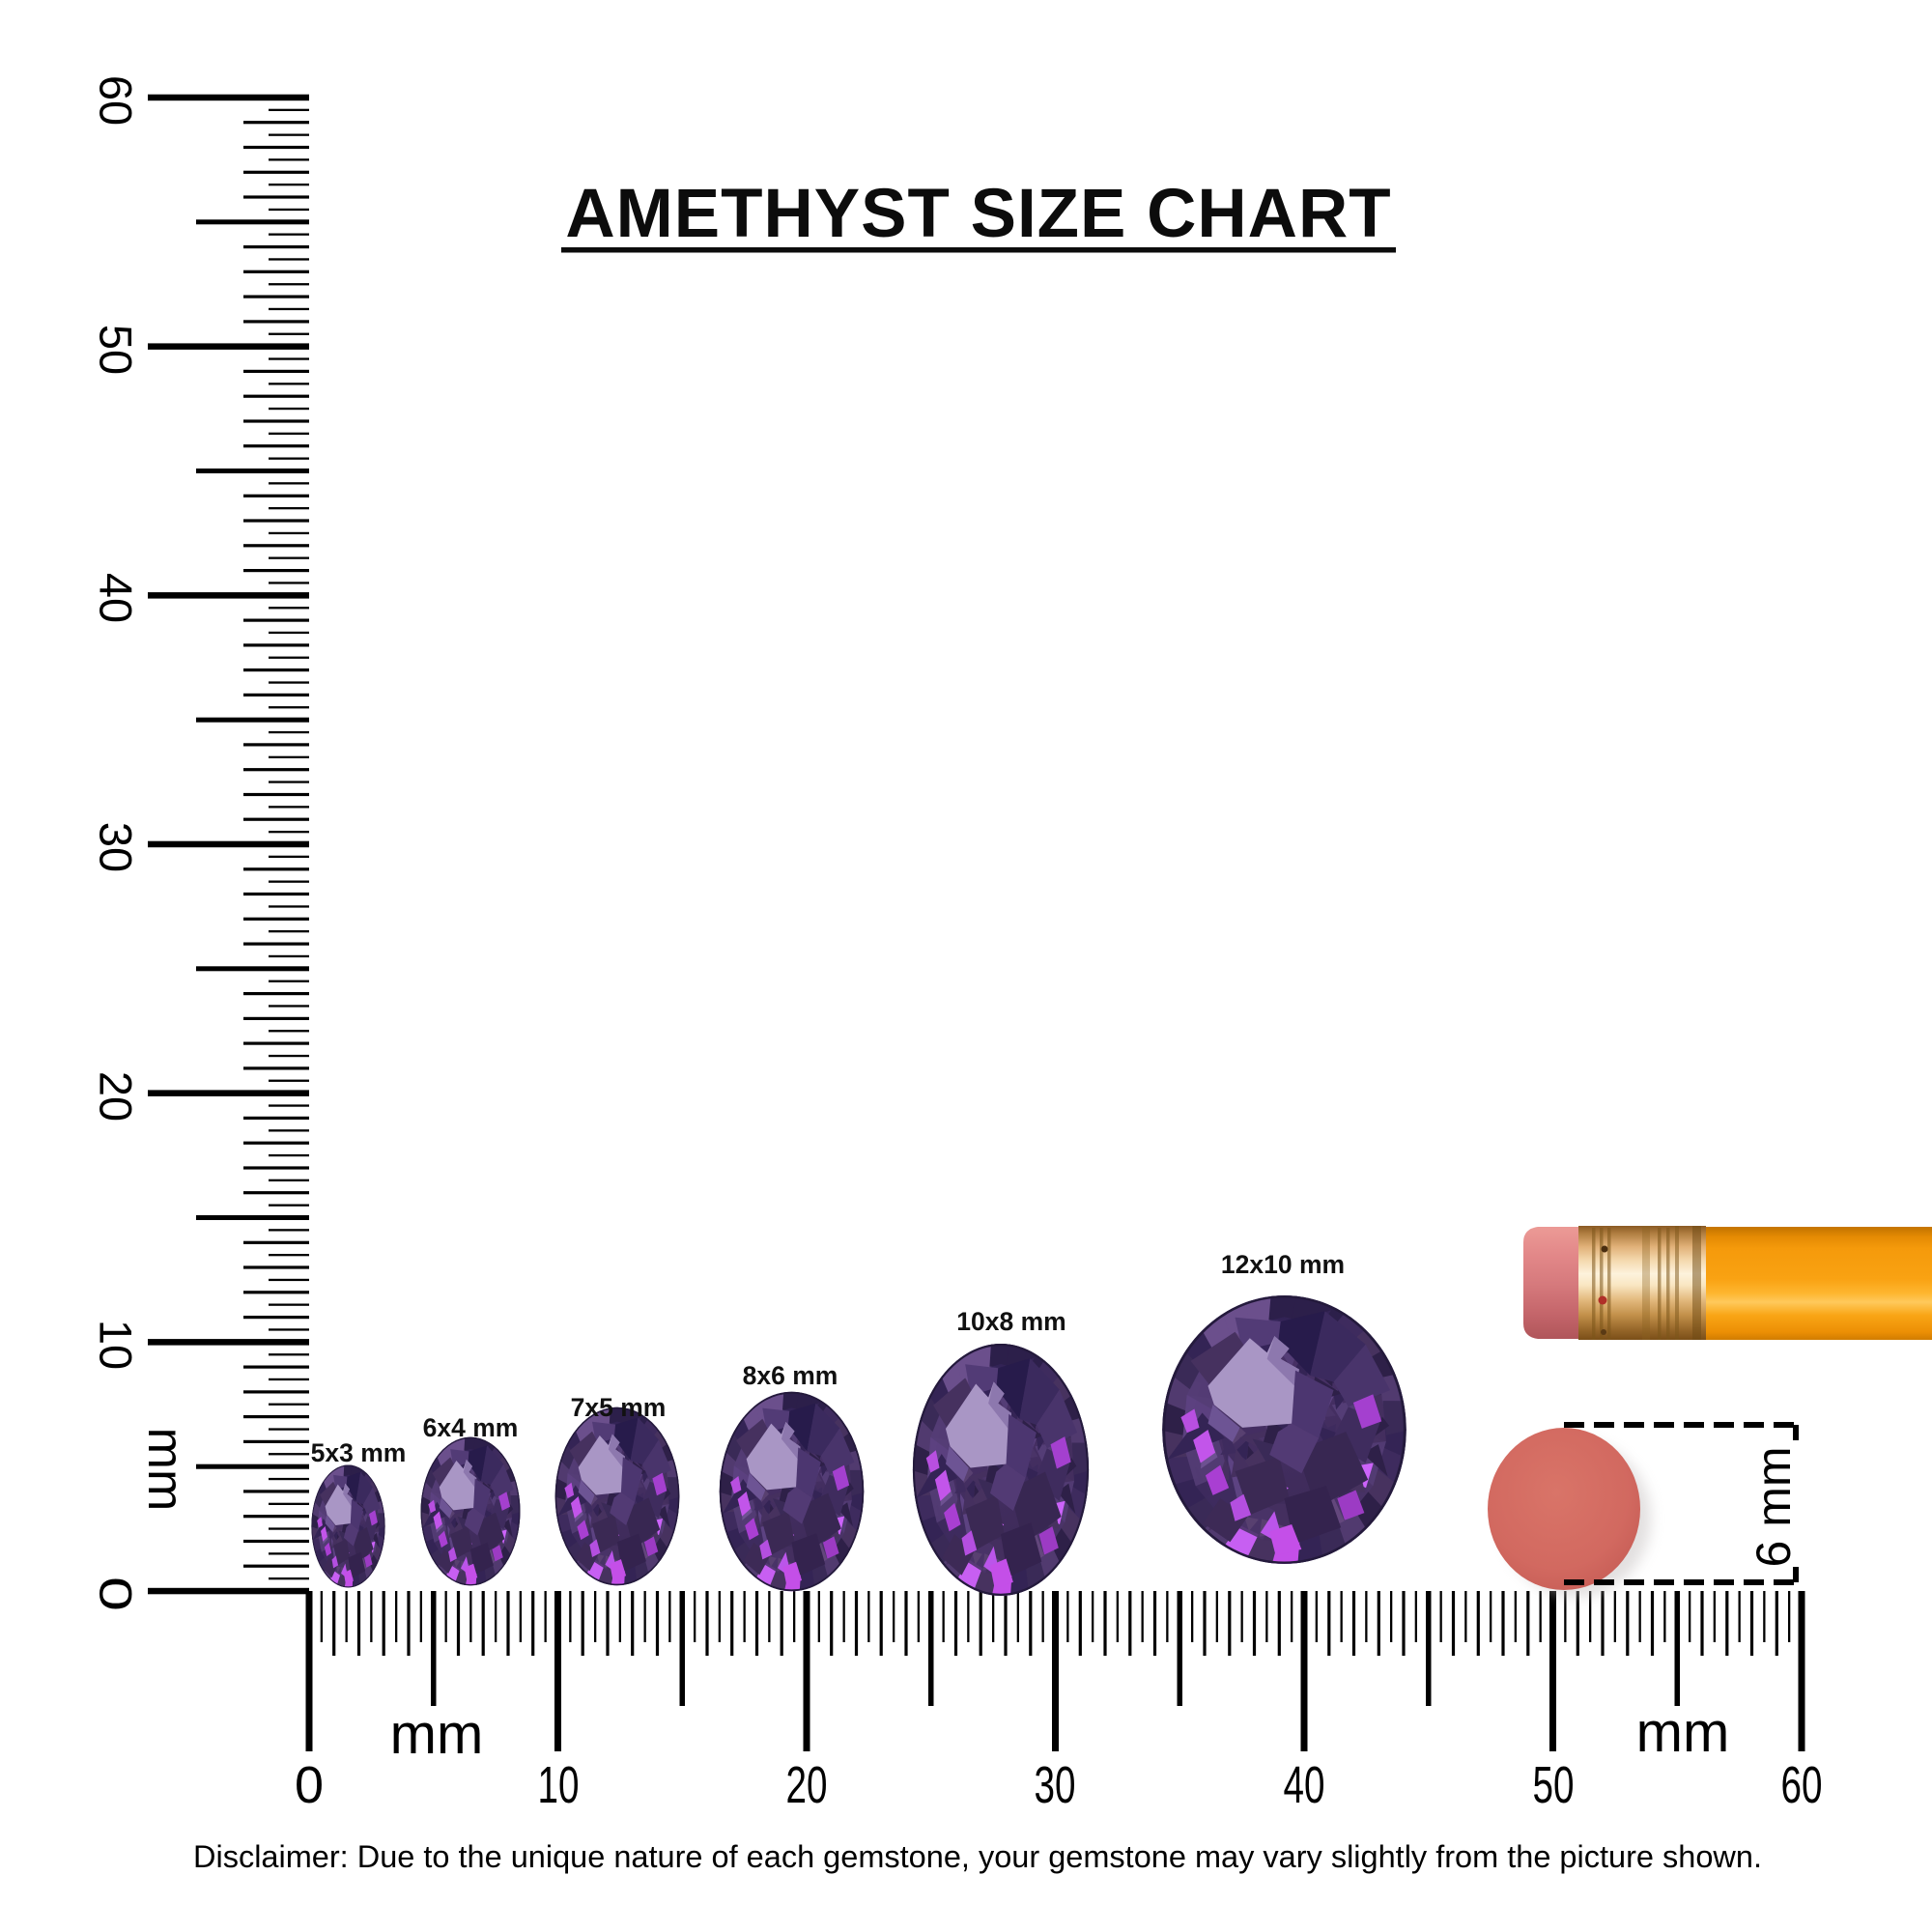 This screenshot has height=1932, width=1932. I want to click on svg-text: 8x6 mm, so click(790, 1375).